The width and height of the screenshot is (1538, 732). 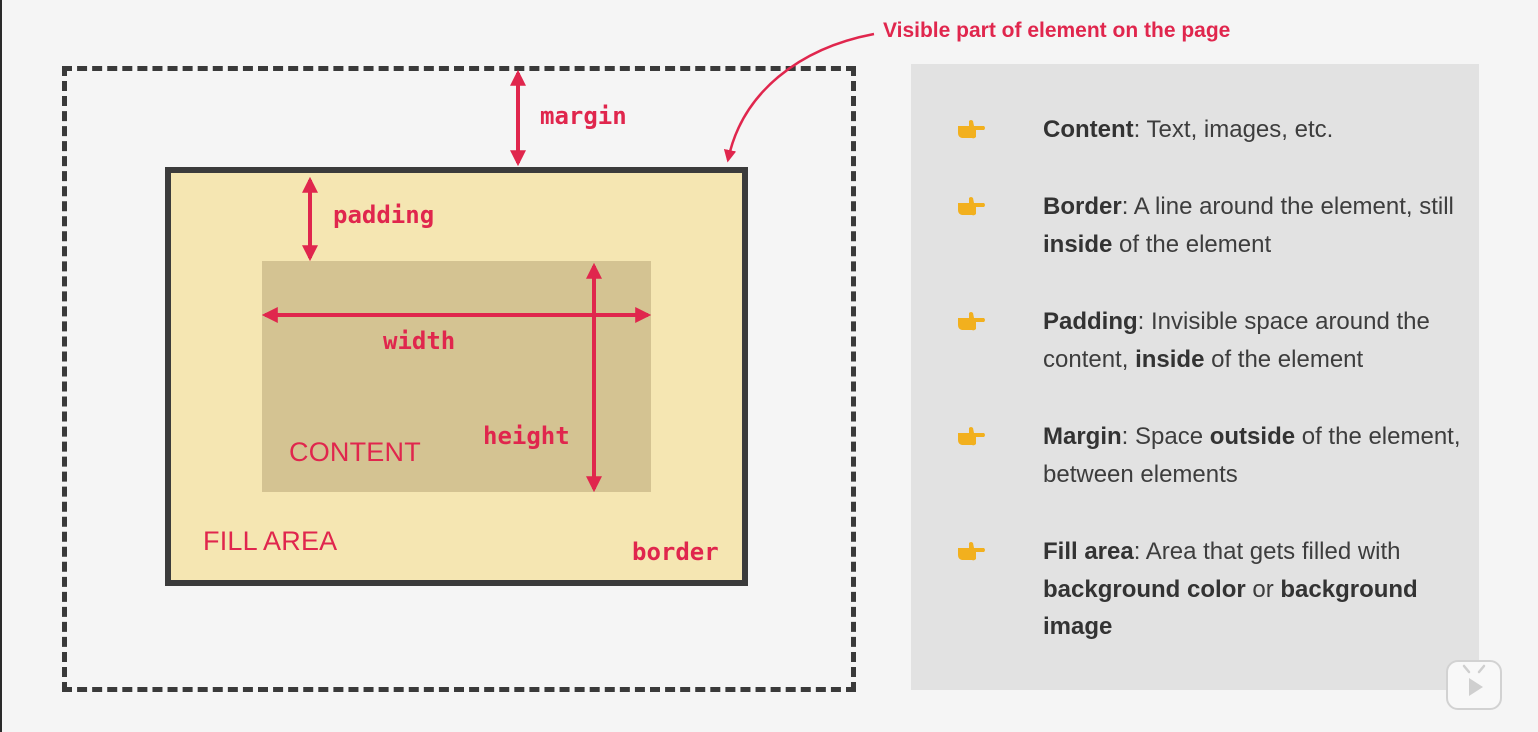 What do you see at coordinates (1057, 30) in the screenshot?
I see `visible-part-label: Visible part of element on the page` at bounding box center [1057, 30].